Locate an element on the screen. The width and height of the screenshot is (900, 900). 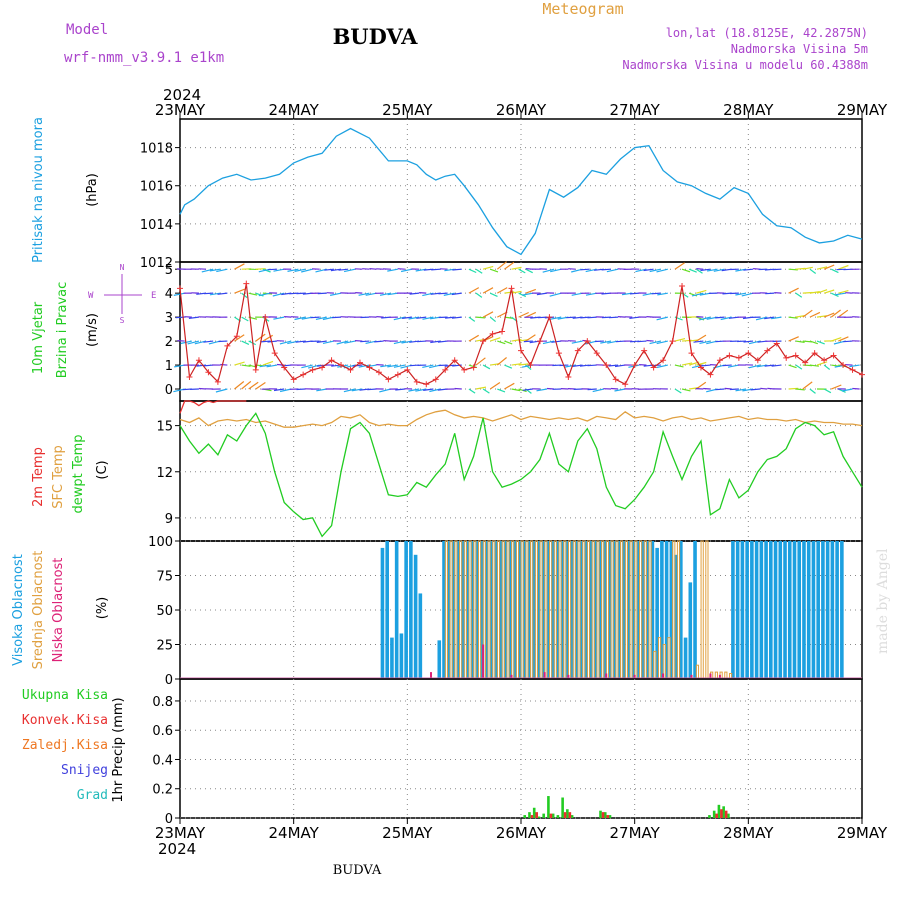
model-elevation-label: Nadmorska Visina u modelu 60.4388m is located at coordinates (745, 65).